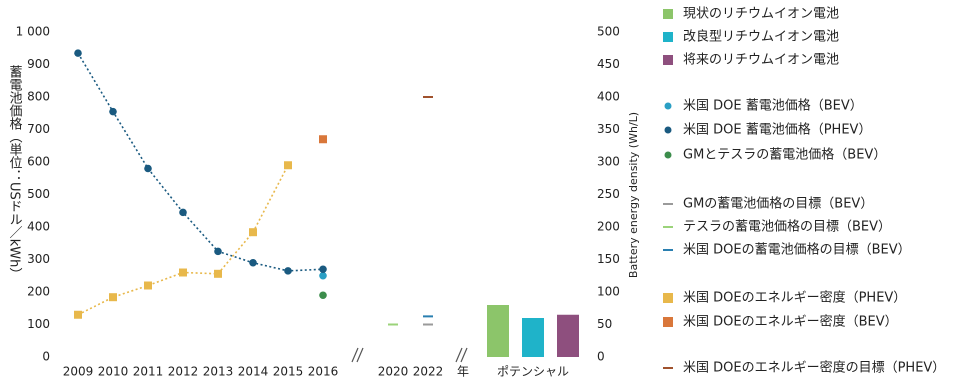  Describe the element at coordinates (608, 194) in the screenshot. I see `y2-tick-label: 250` at that location.